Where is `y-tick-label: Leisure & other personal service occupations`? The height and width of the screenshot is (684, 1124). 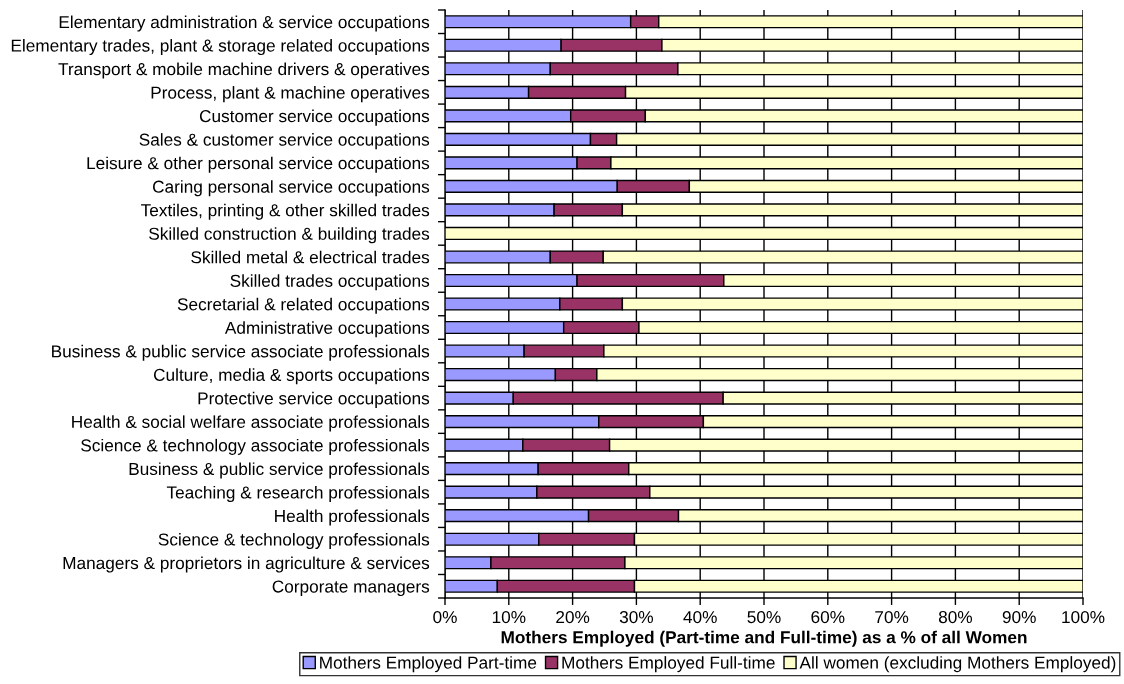 y-tick-label: Leisure & other personal service occupations is located at coordinates (258, 164).